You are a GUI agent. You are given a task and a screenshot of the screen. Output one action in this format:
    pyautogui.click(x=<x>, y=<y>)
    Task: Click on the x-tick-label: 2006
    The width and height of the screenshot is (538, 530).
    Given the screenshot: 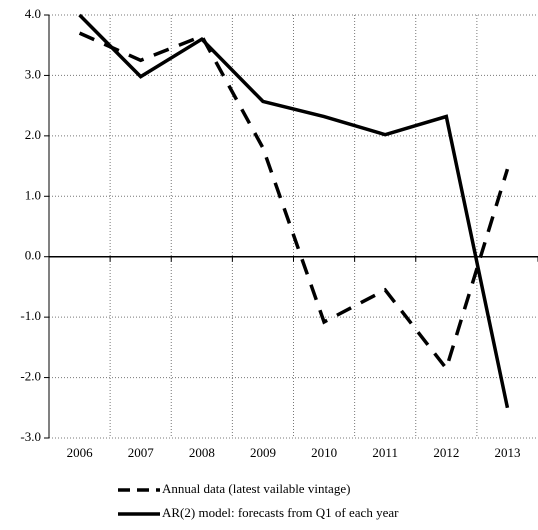 What is the action you would take?
    pyautogui.click(x=80, y=452)
    